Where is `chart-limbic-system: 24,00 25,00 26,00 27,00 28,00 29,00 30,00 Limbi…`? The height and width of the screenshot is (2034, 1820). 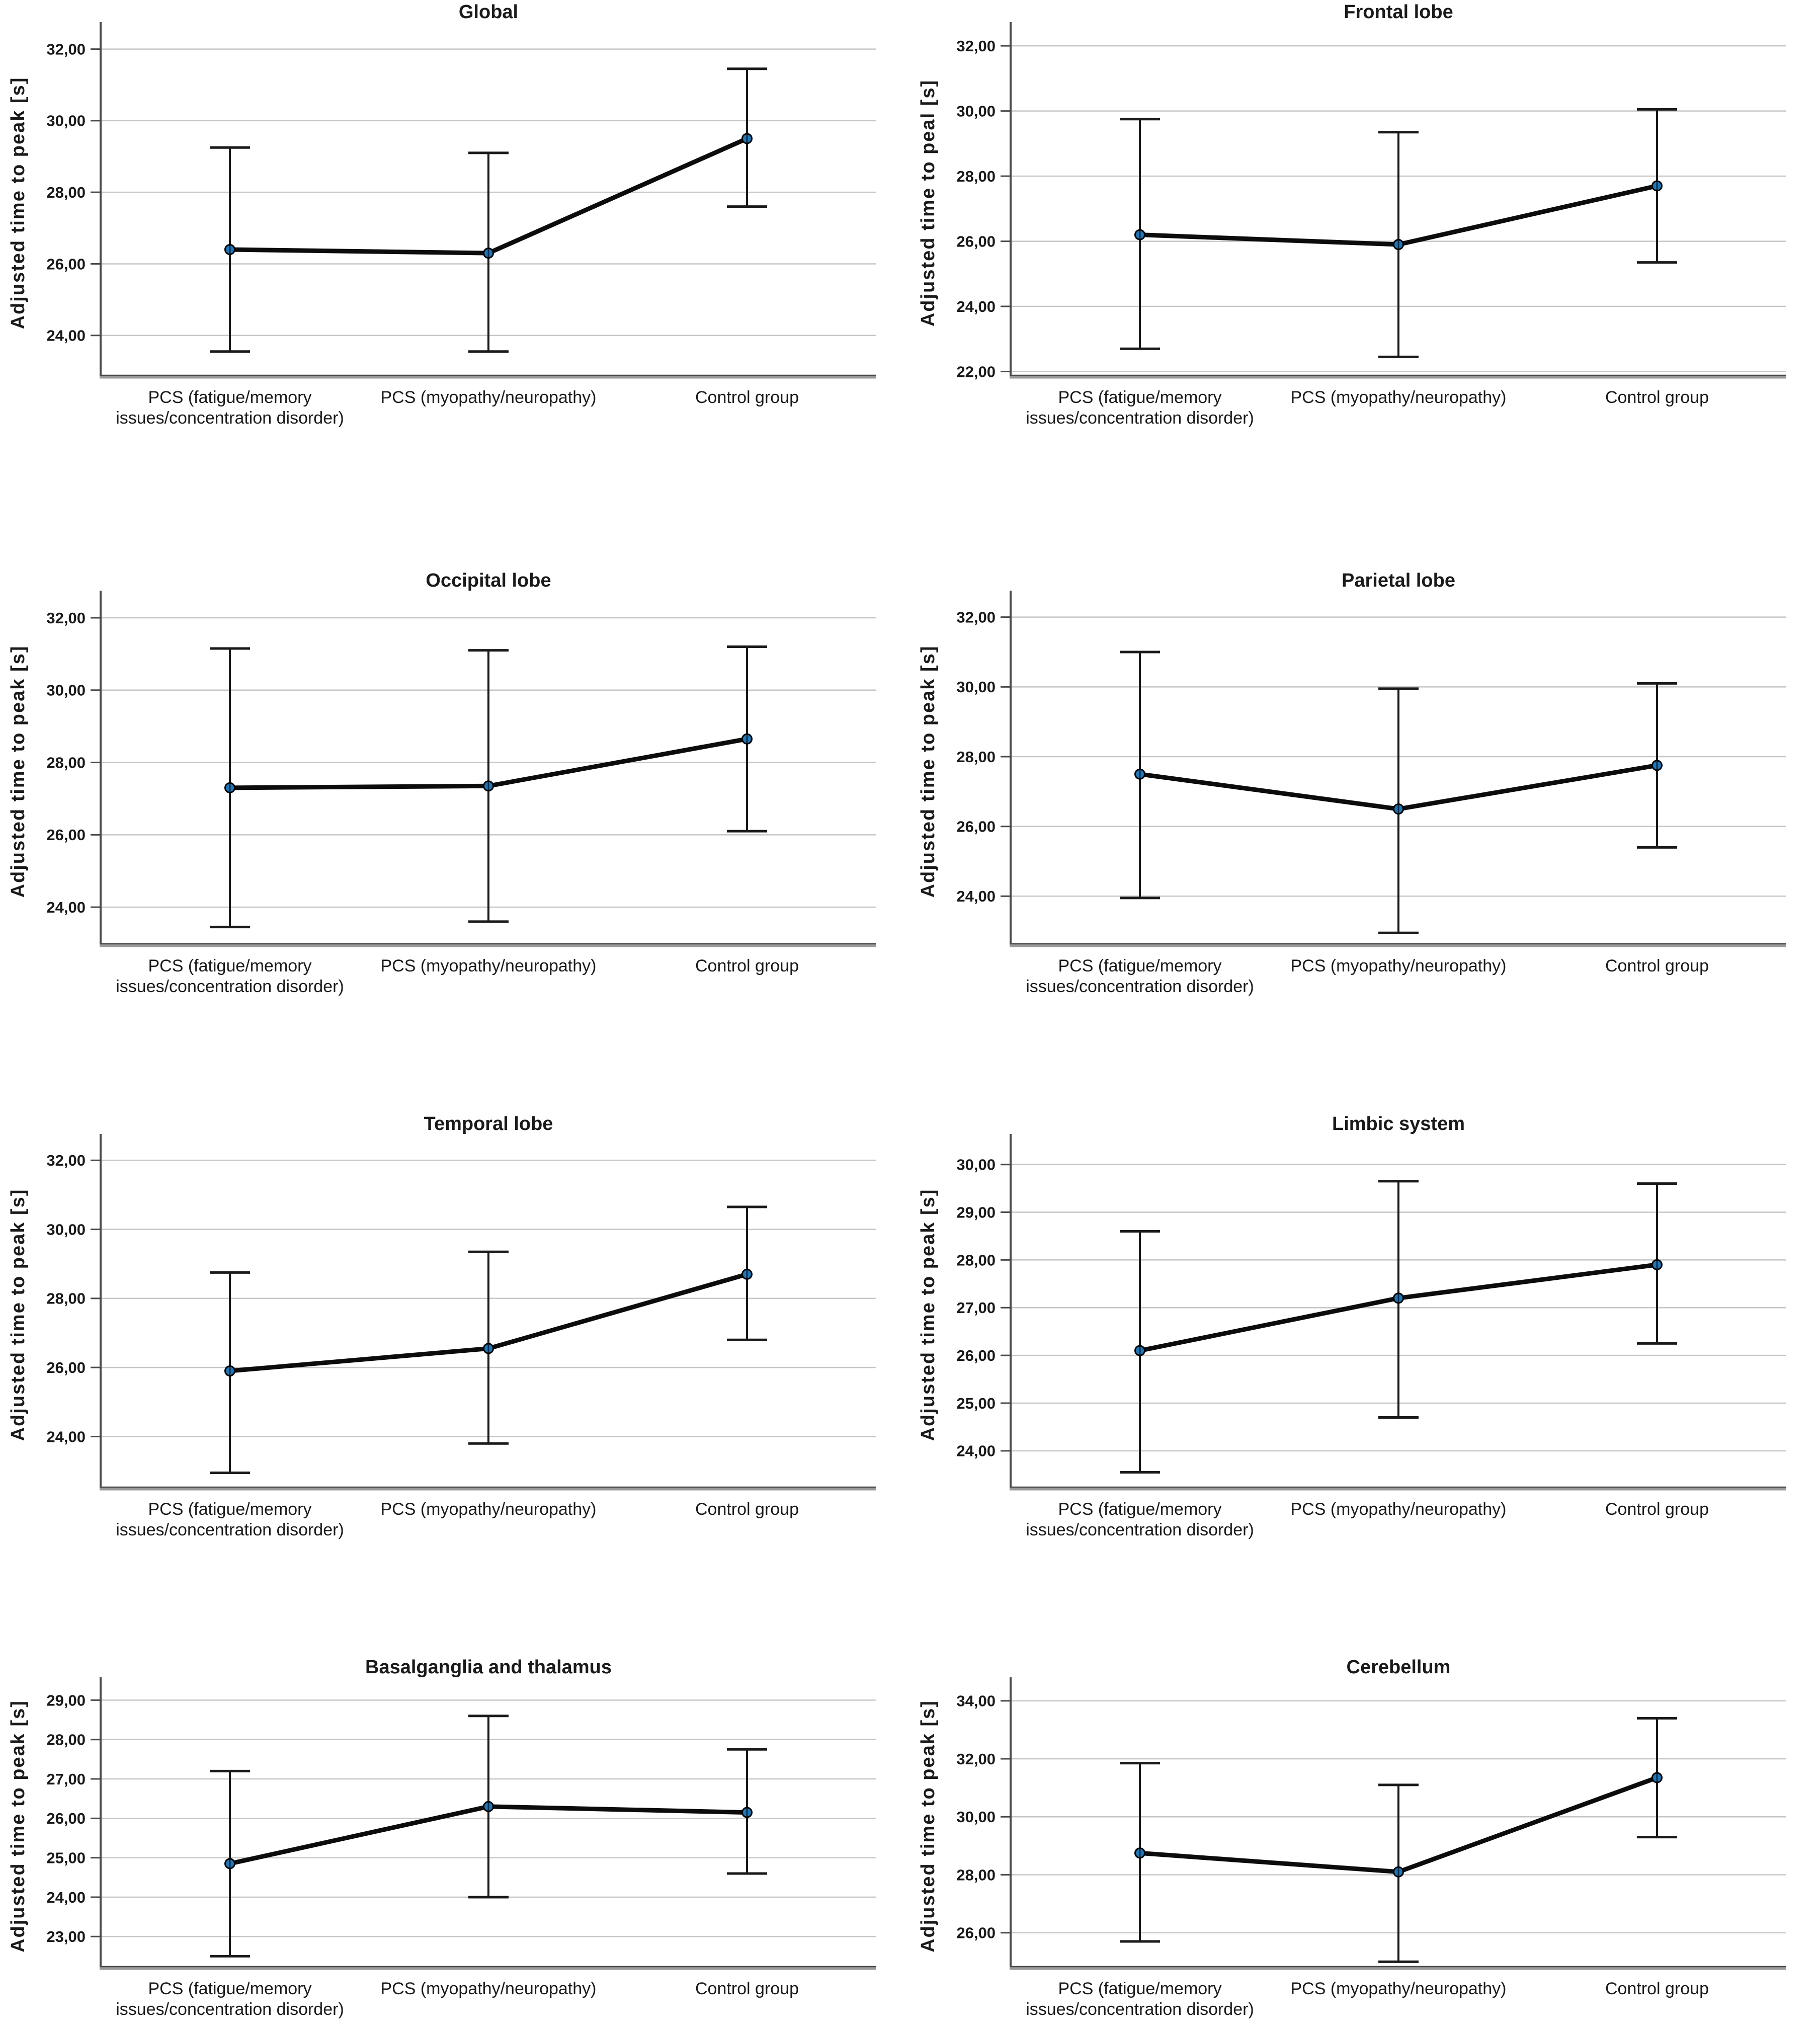
chart-limbic-system: 24,00 25,00 26,00 27,00 28,00 29,00 30,00 Limbi… is located at coordinates (1365, 1333).